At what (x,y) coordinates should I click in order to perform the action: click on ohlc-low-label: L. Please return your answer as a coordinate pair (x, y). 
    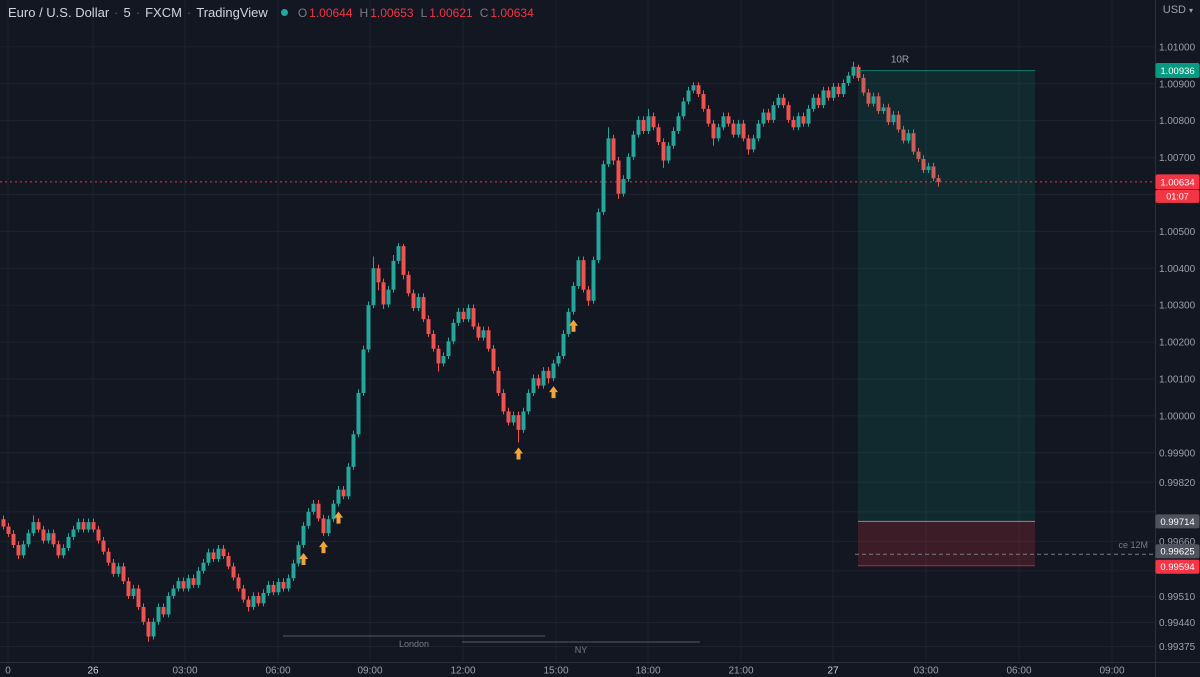
    Looking at the image, I should click on (424, 12).